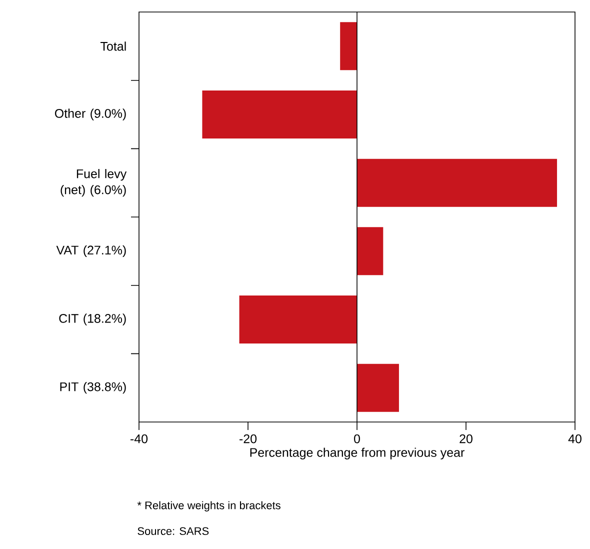  Describe the element at coordinates (113, 46) in the screenshot. I see `y-tick-label: Total` at that location.